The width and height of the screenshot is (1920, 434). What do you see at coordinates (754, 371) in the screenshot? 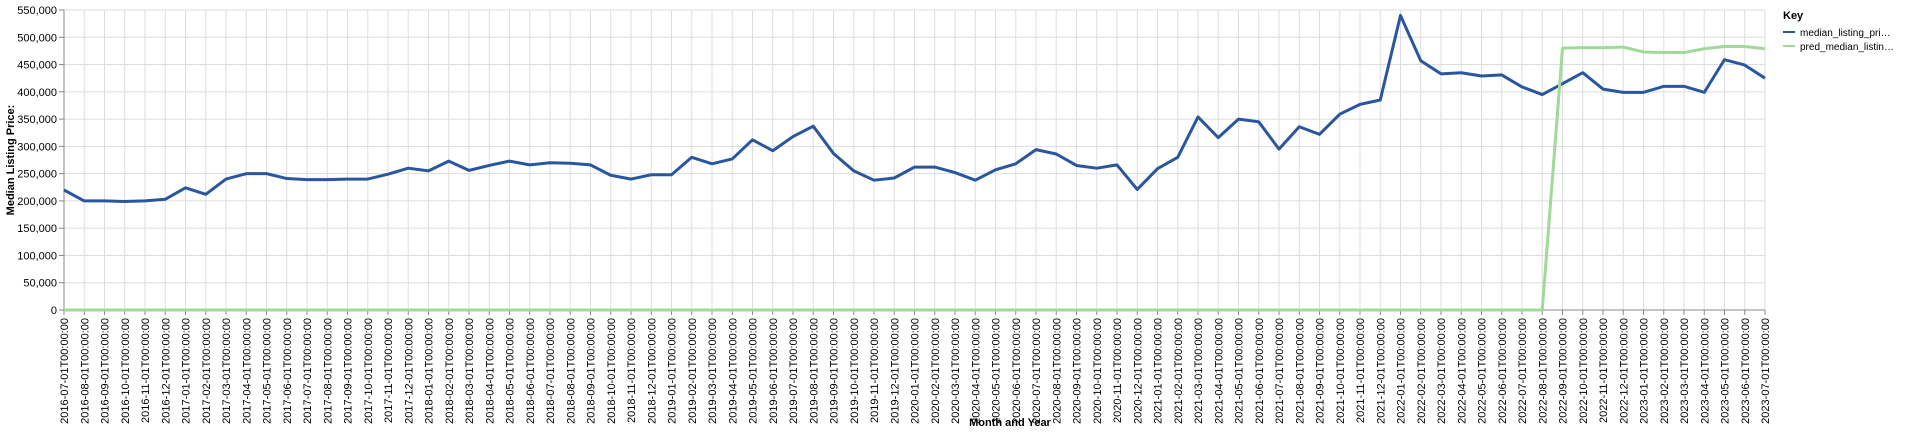
I see `x-tick-label: 2019-05-01T00:00:00` at bounding box center [754, 371].